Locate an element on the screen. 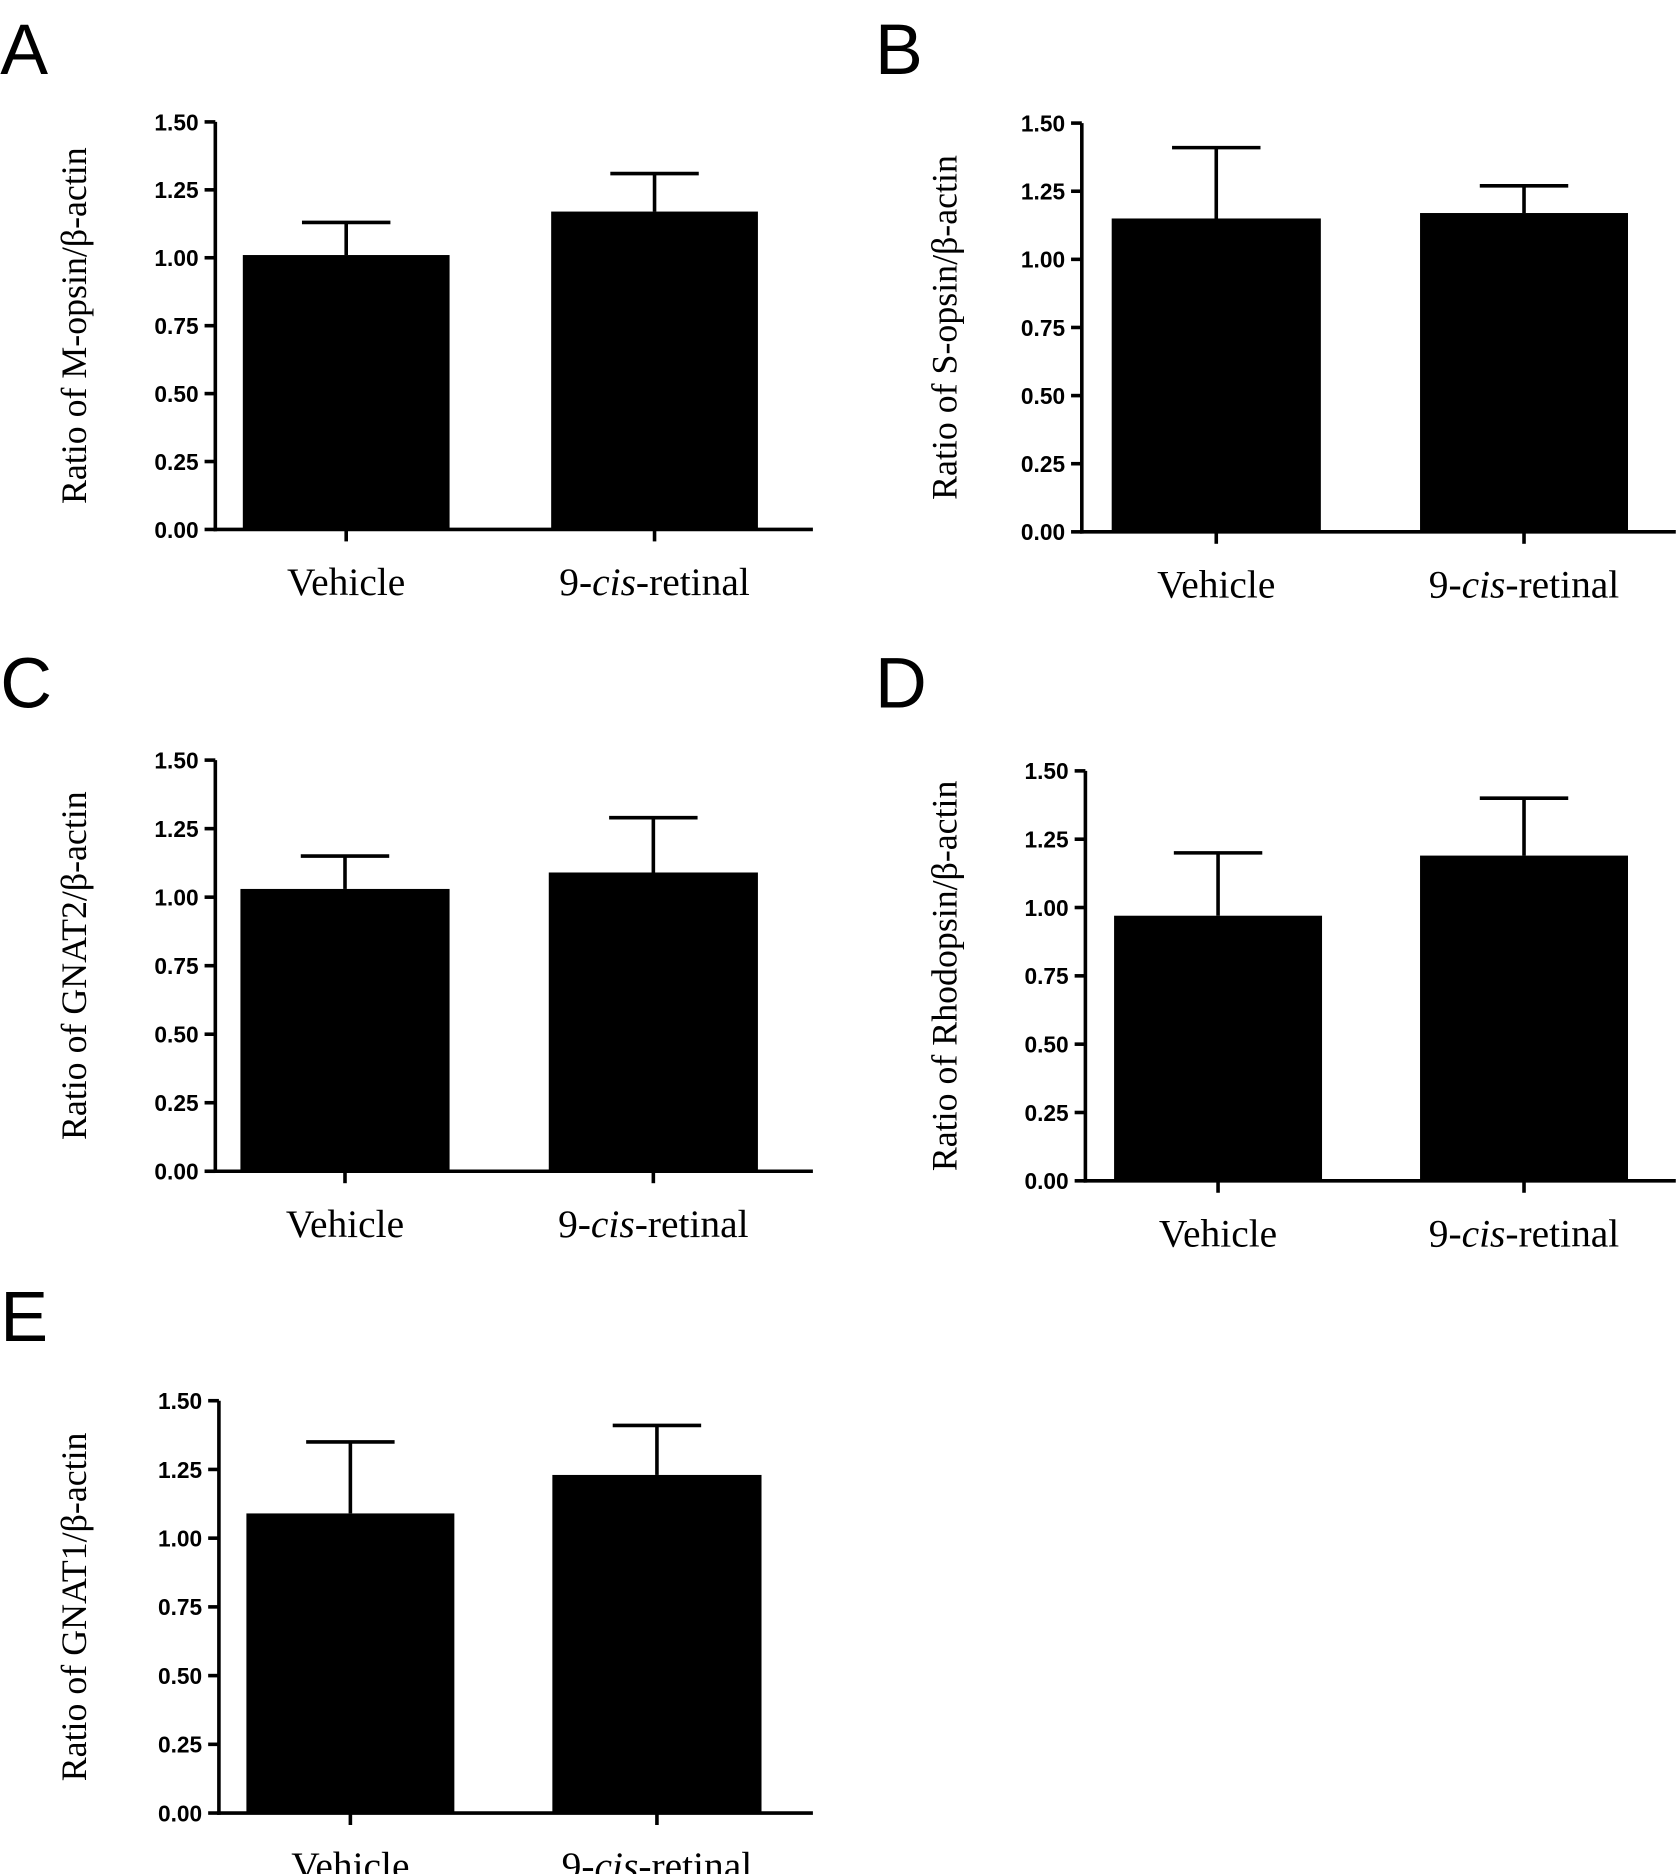 The image size is (1676, 1874). panel-letter: B is located at coordinates (899, 50).